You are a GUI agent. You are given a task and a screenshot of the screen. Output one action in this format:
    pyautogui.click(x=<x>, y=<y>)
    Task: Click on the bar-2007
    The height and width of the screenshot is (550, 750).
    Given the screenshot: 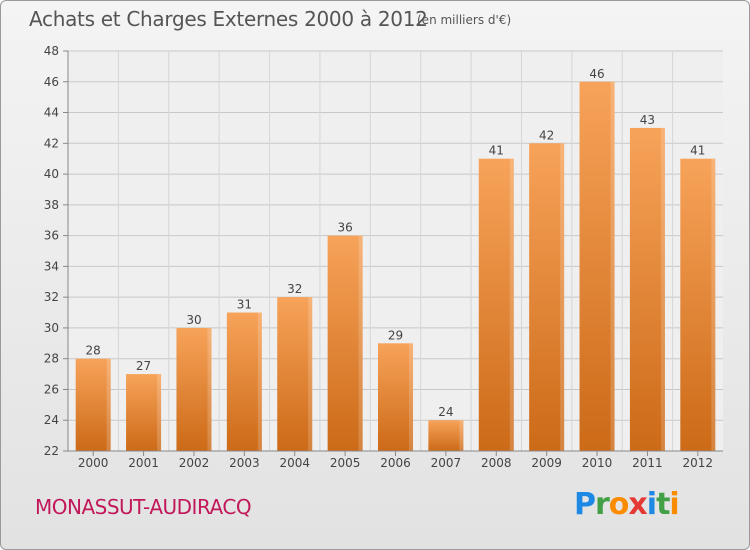 What is the action you would take?
    pyautogui.click(x=446, y=435)
    